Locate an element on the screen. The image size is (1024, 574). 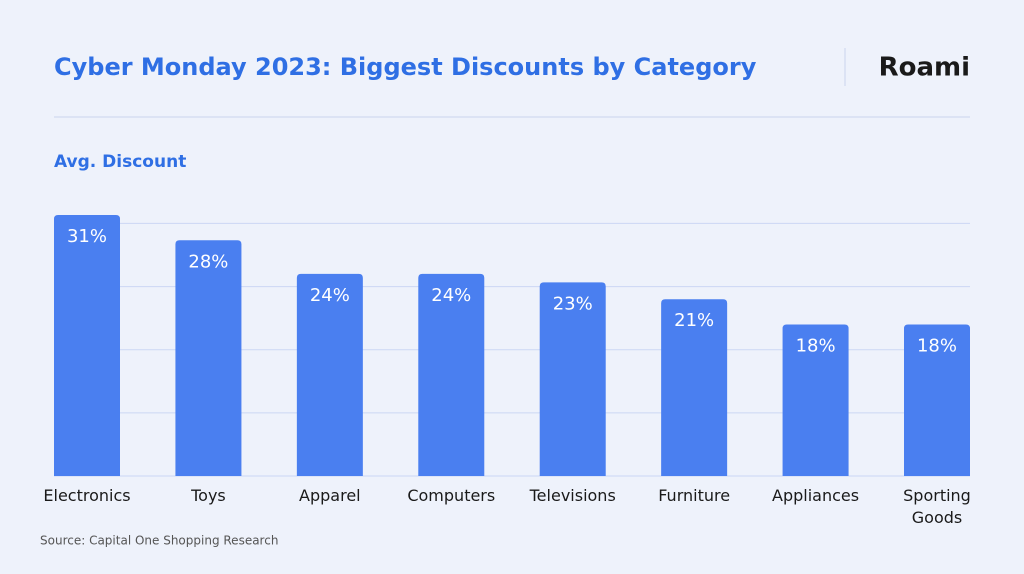
x-tick-label: Toys is located at coordinates (208, 495).